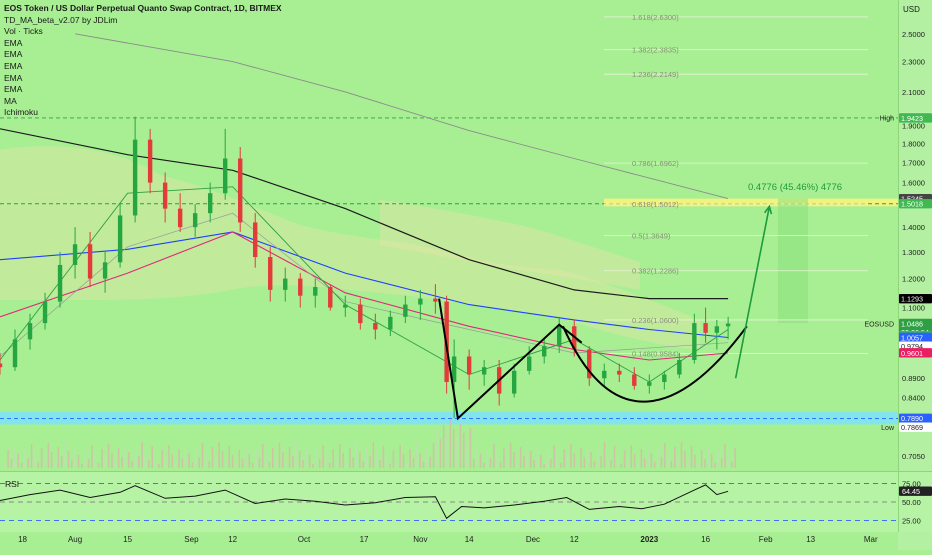  I want to click on target-zone, so click(751, 202).